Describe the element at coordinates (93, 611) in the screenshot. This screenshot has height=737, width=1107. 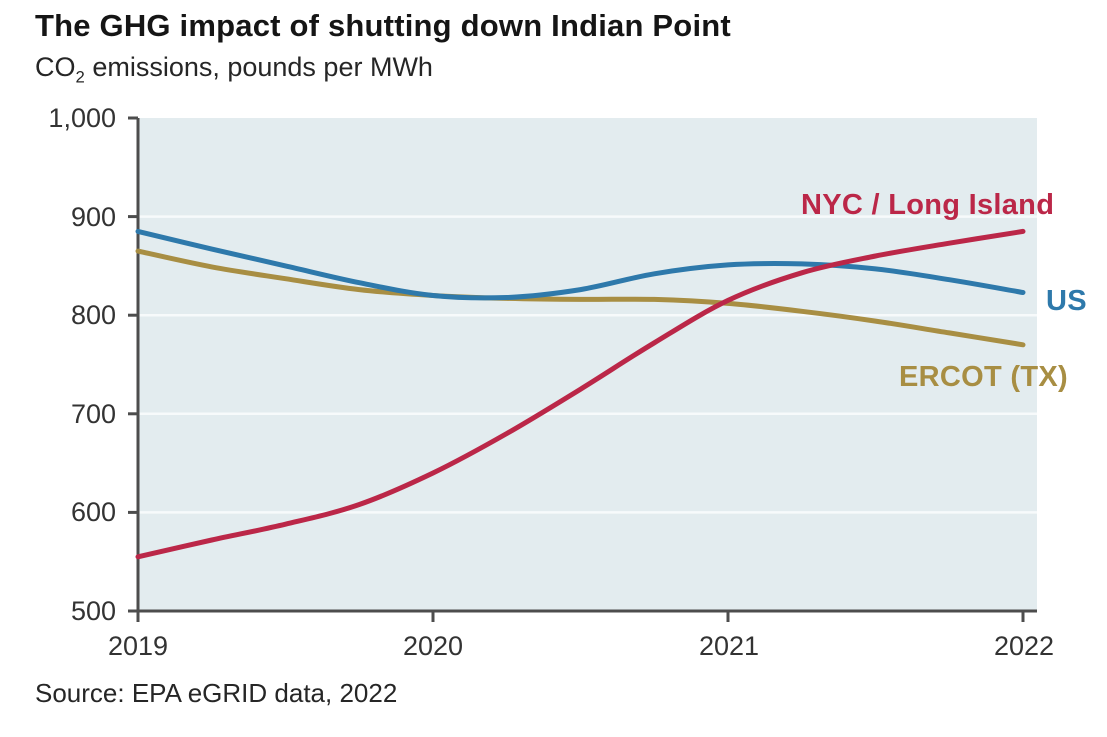
I see `y-axis-tick-label: 500` at that location.